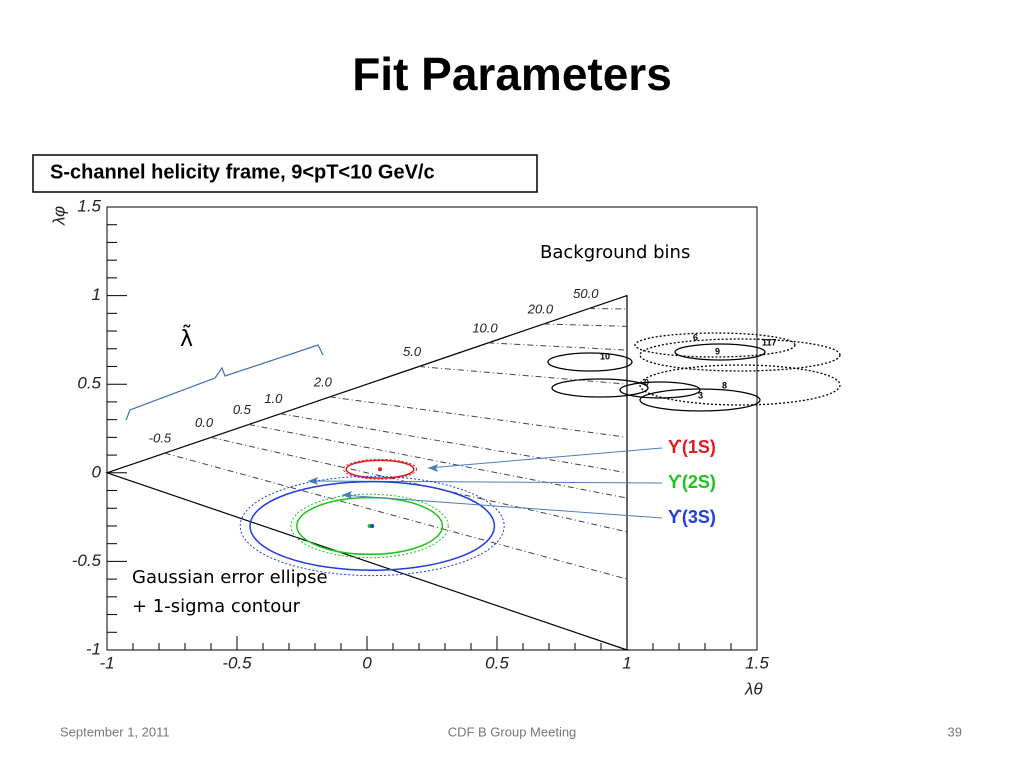 The image size is (1024, 768). I want to click on y-tick-label: -1, so click(93, 648).